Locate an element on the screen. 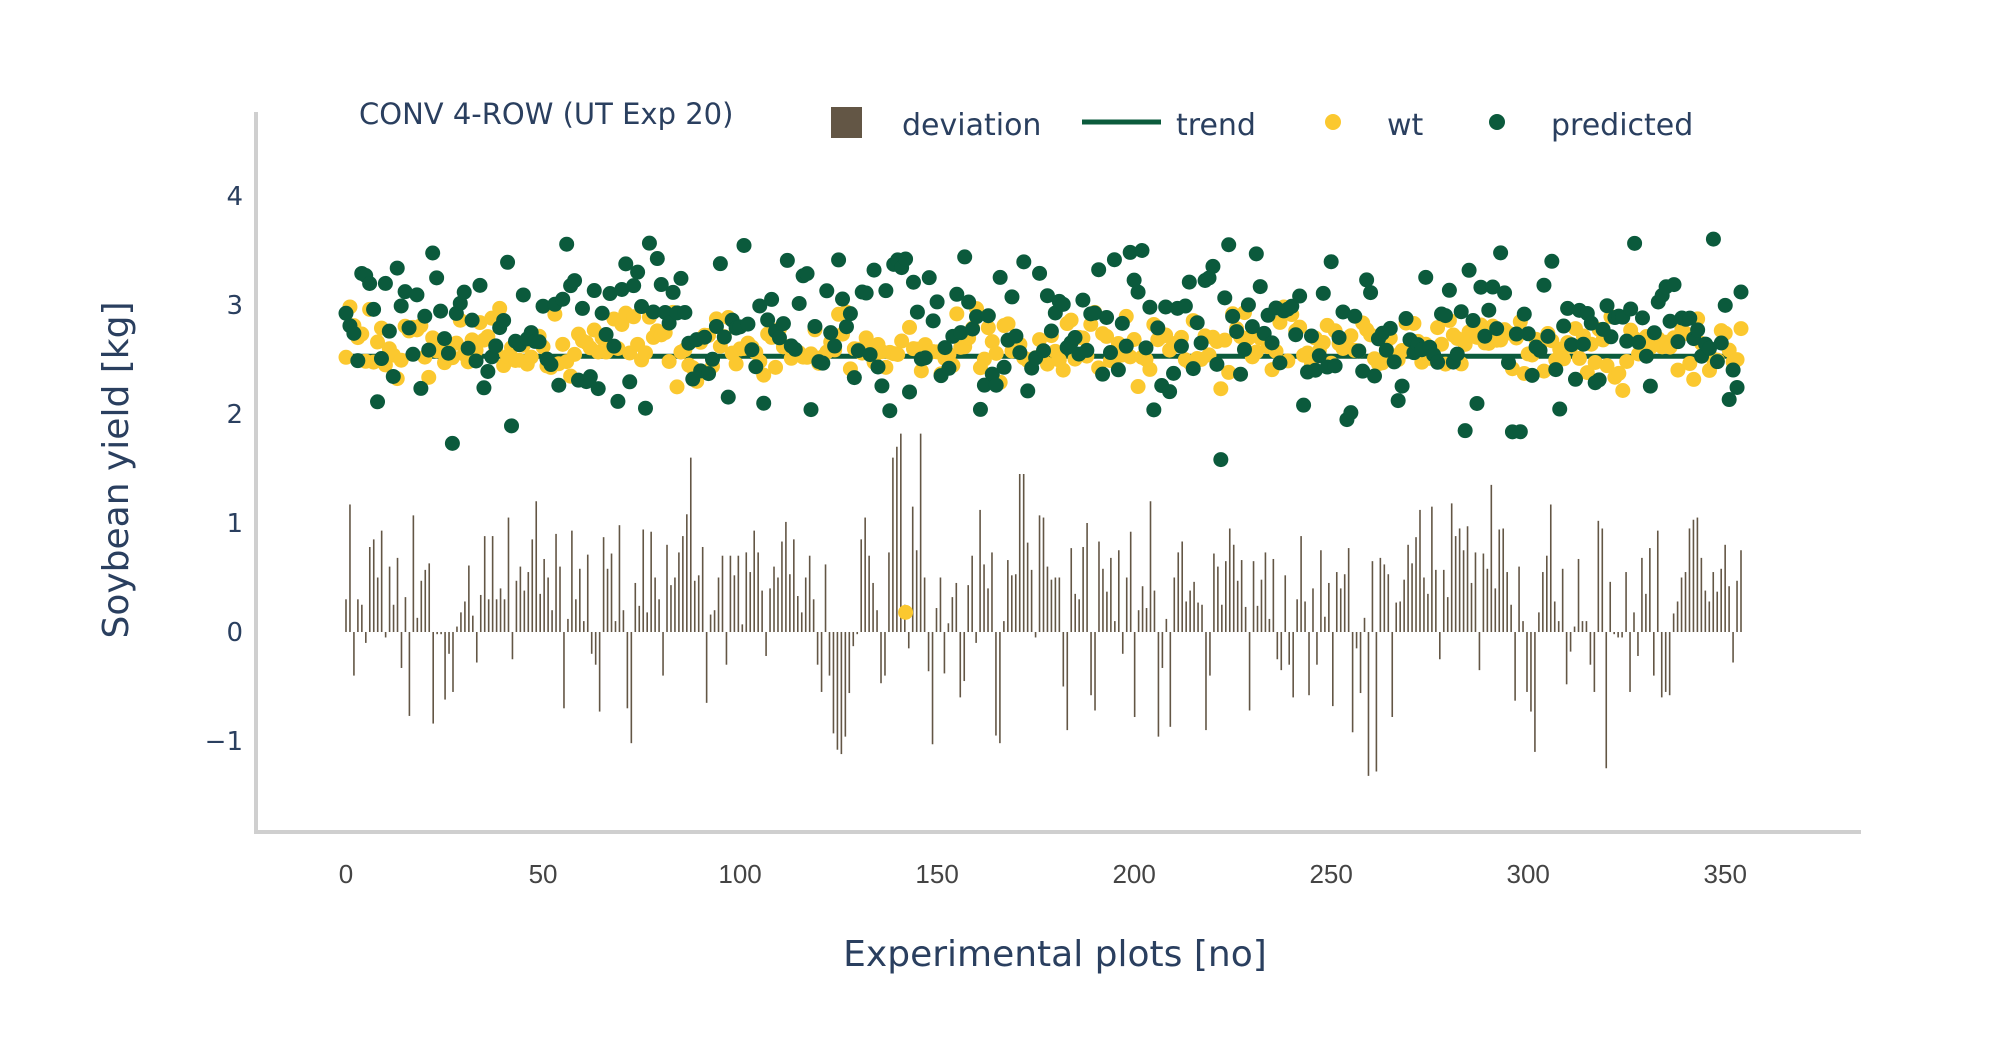  x-tick-label: 250 is located at coordinates (1330, 874).